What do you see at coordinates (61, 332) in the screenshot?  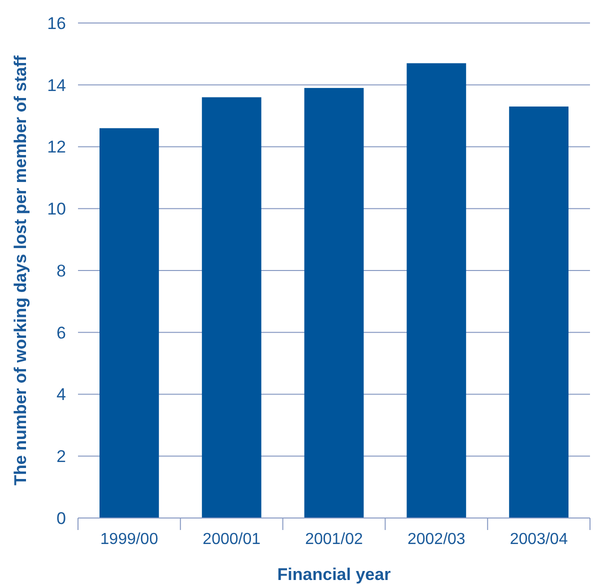 I see `y-tick-label: 6` at bounding box center [61, 332].